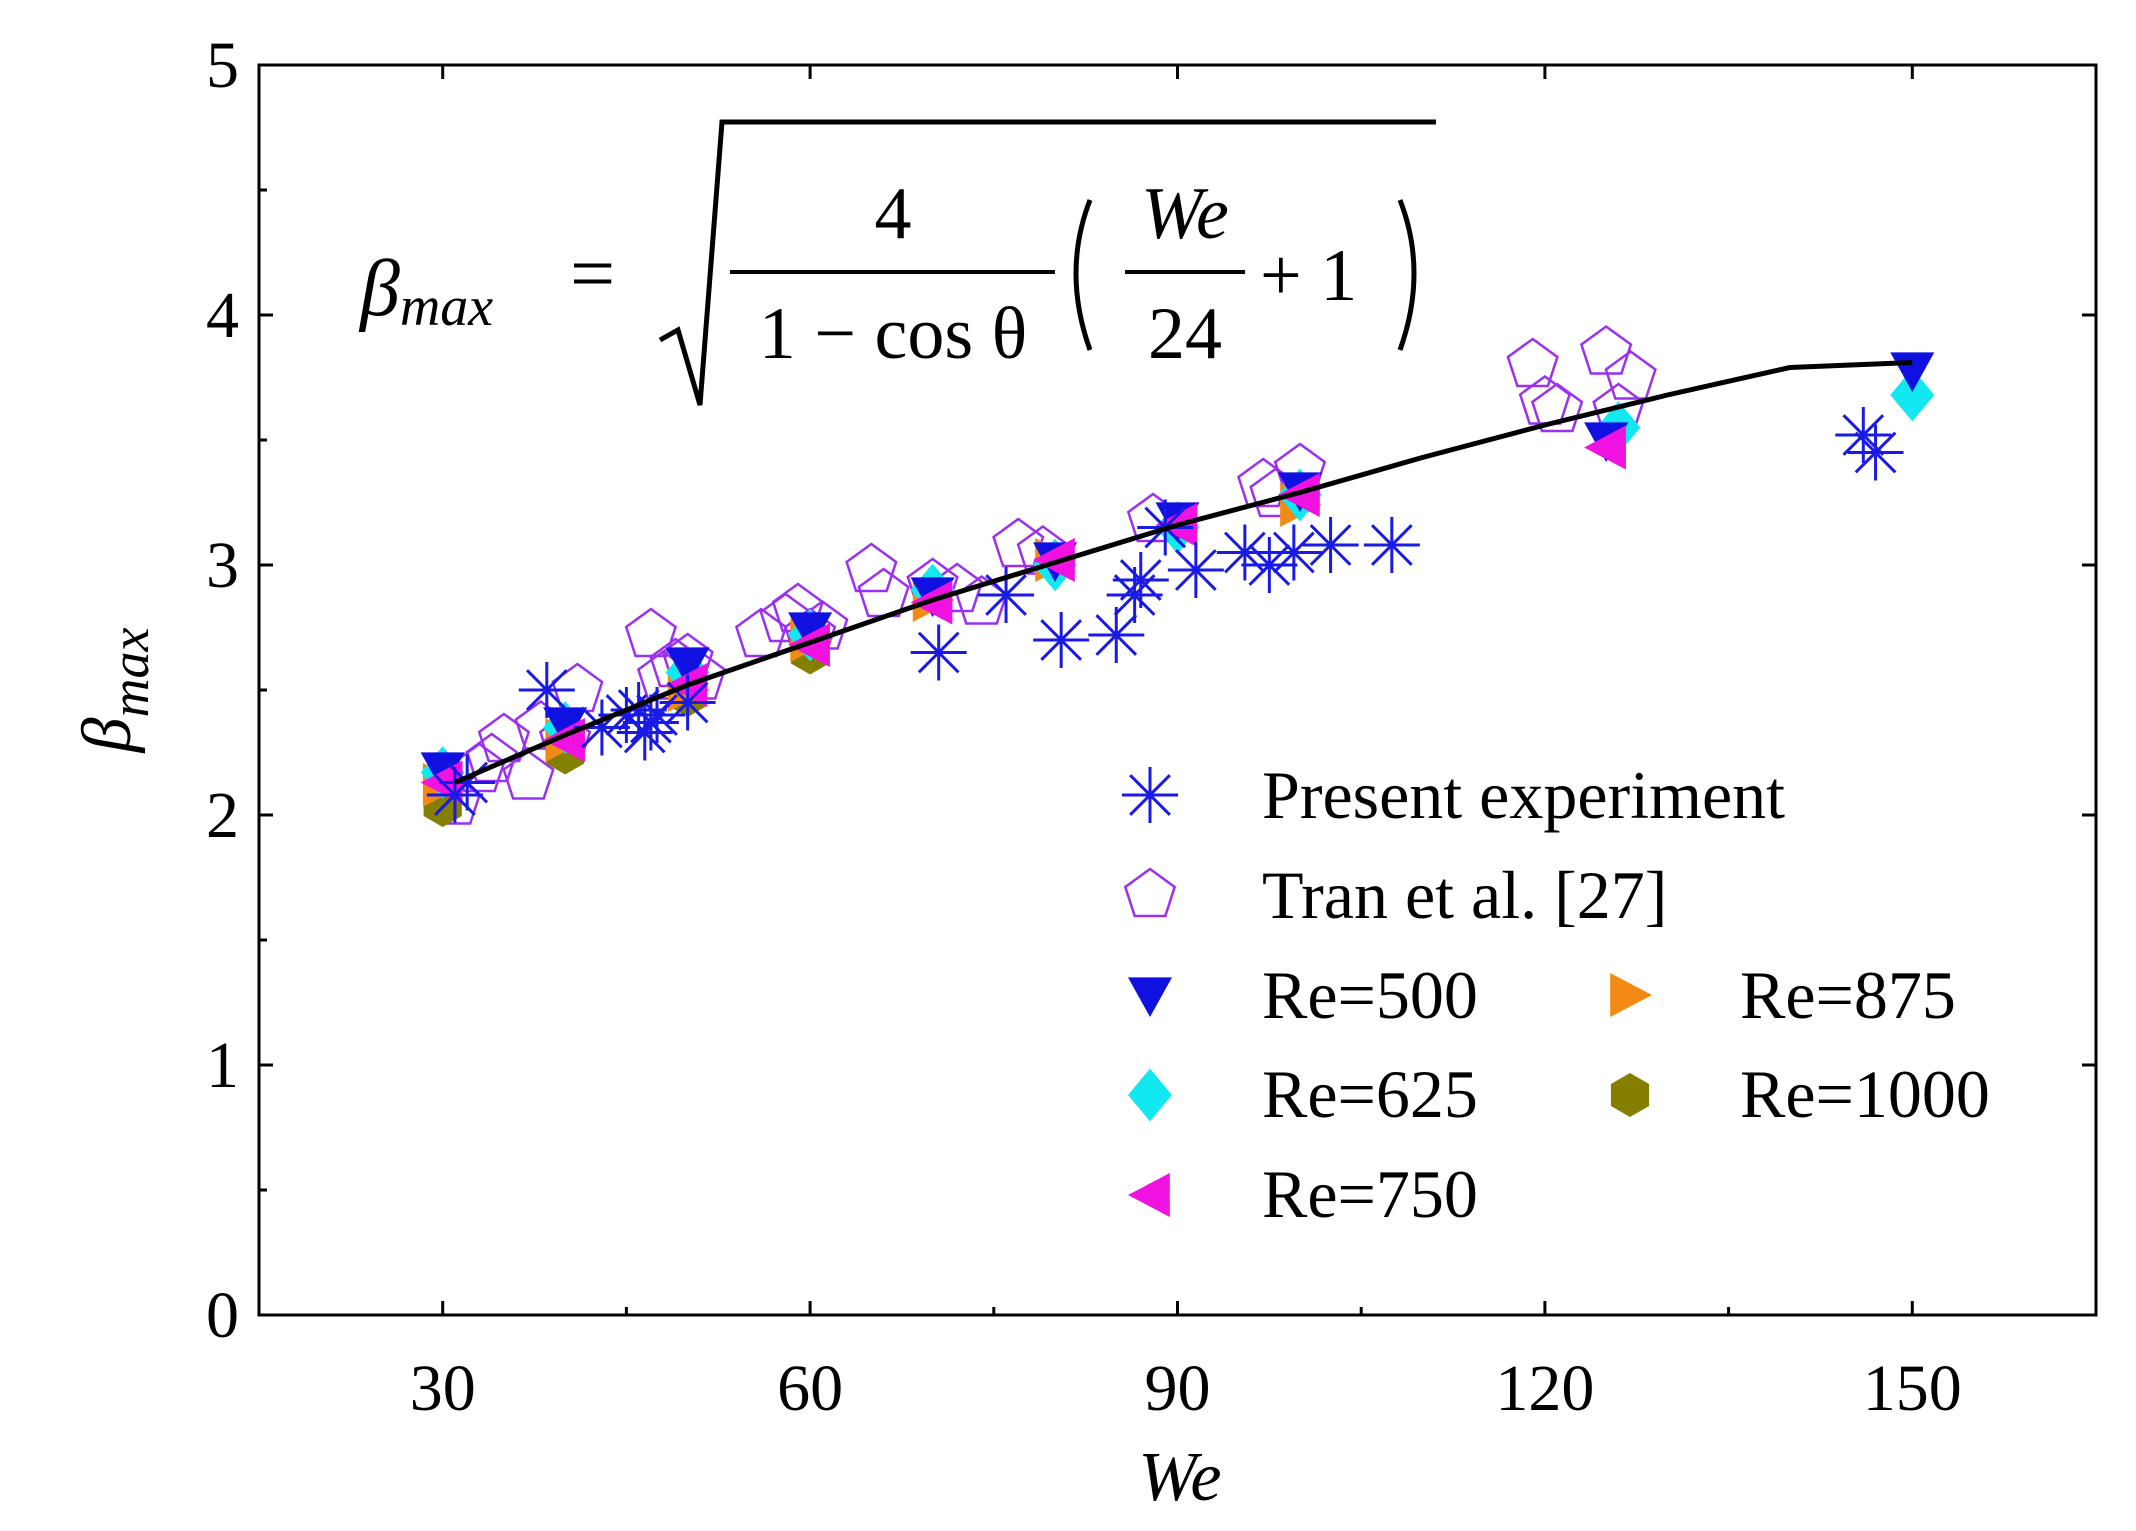 The width and height of the screenshot is (2136, 1531). I want to click on x-tick-label: 30, so click(443, 1388).